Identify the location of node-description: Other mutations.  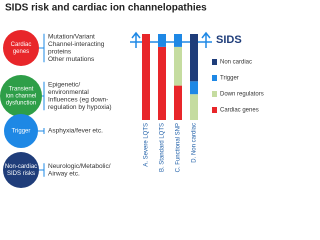
(71, 59).